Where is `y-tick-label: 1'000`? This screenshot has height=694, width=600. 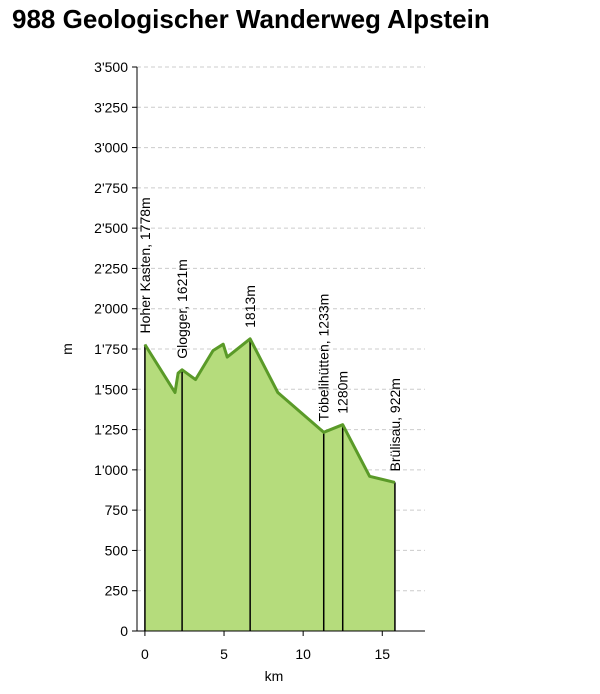 y-tick-label: 1'000 is located at coordinates (111, 470).